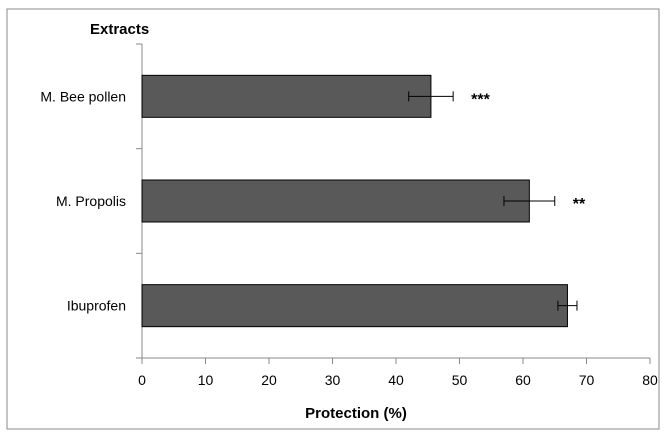 The image size is (667, 439). Describe the element at coordinates (587, 380) in the screenshot. I see `x-tick-label: 70` at that location.